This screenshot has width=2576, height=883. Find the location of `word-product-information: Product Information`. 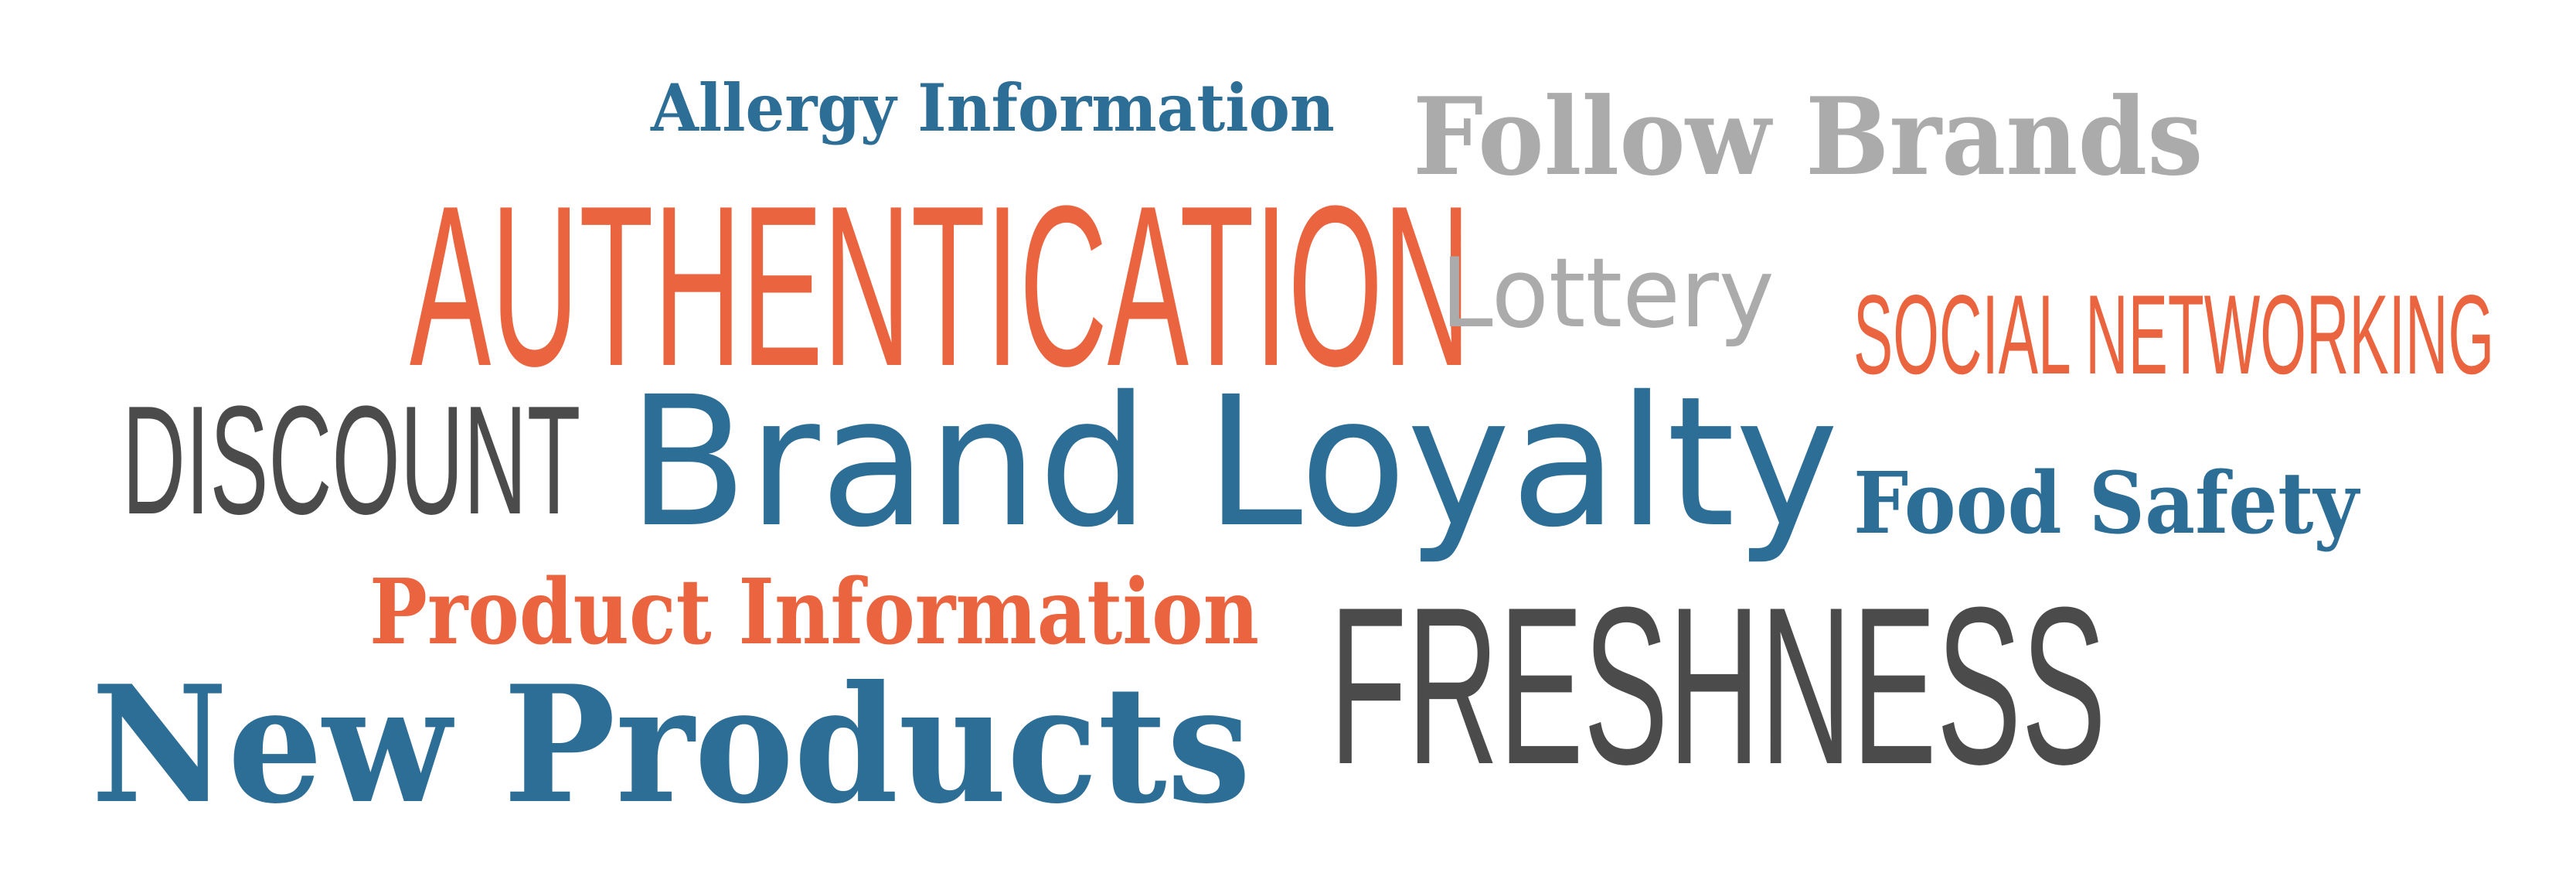

word-product-information: Product Information is located at coordinates (815, 612).